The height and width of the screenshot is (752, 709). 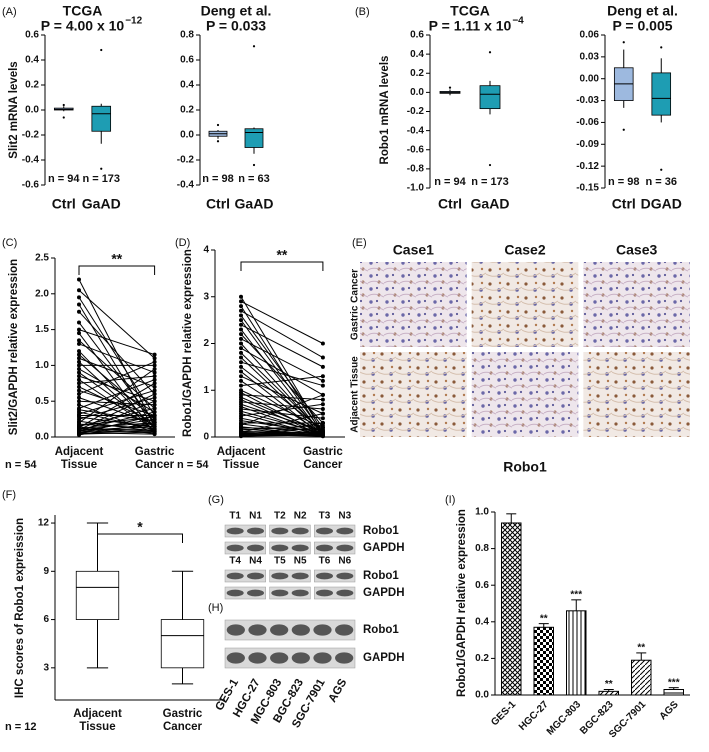 What do you see at coordinates (417, 73) in the screenshot?
I see `y-tick-label: 0.2` at bounding box center [417, 73].